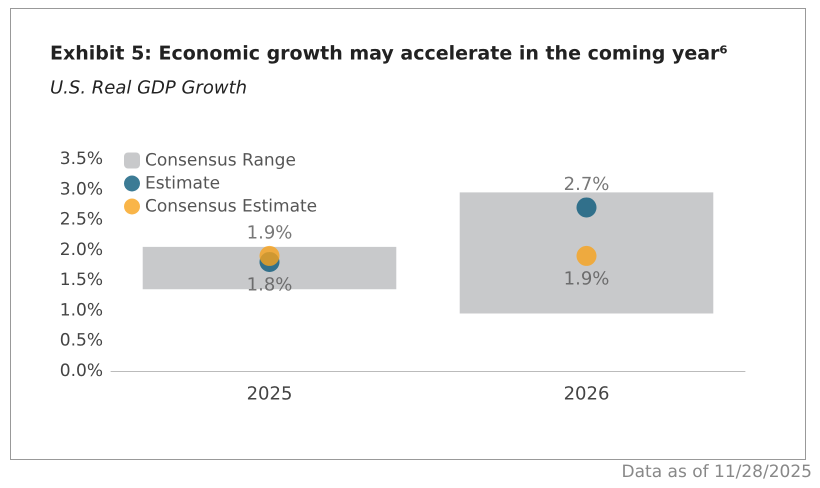 This screenshot has height=488, width=820. What do you see at coordinates (389, 53) in the screenshot?
I see `chart-title: Exhibit 5: Economic growth may accelerate in the coming year⁶` at bounding box center [389, 53].